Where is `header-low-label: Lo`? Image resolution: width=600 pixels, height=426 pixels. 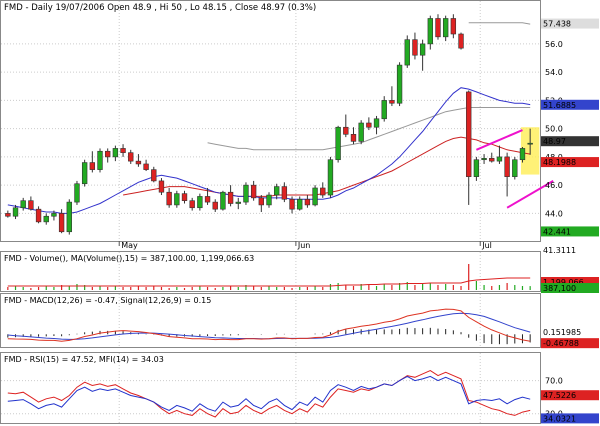
header-low-label: Lo is located at coordinates (195, 8).